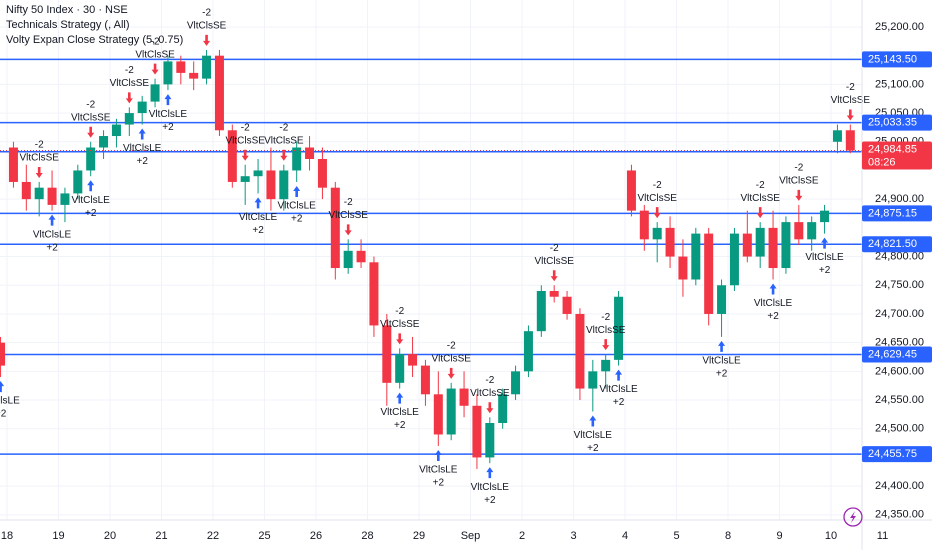 The image size is (932, 550). Describe the element at coordinates (67, 10) in the screenshot. I see `legend-symbol: Nifty 50 Index · 30 · NSE` at that location.